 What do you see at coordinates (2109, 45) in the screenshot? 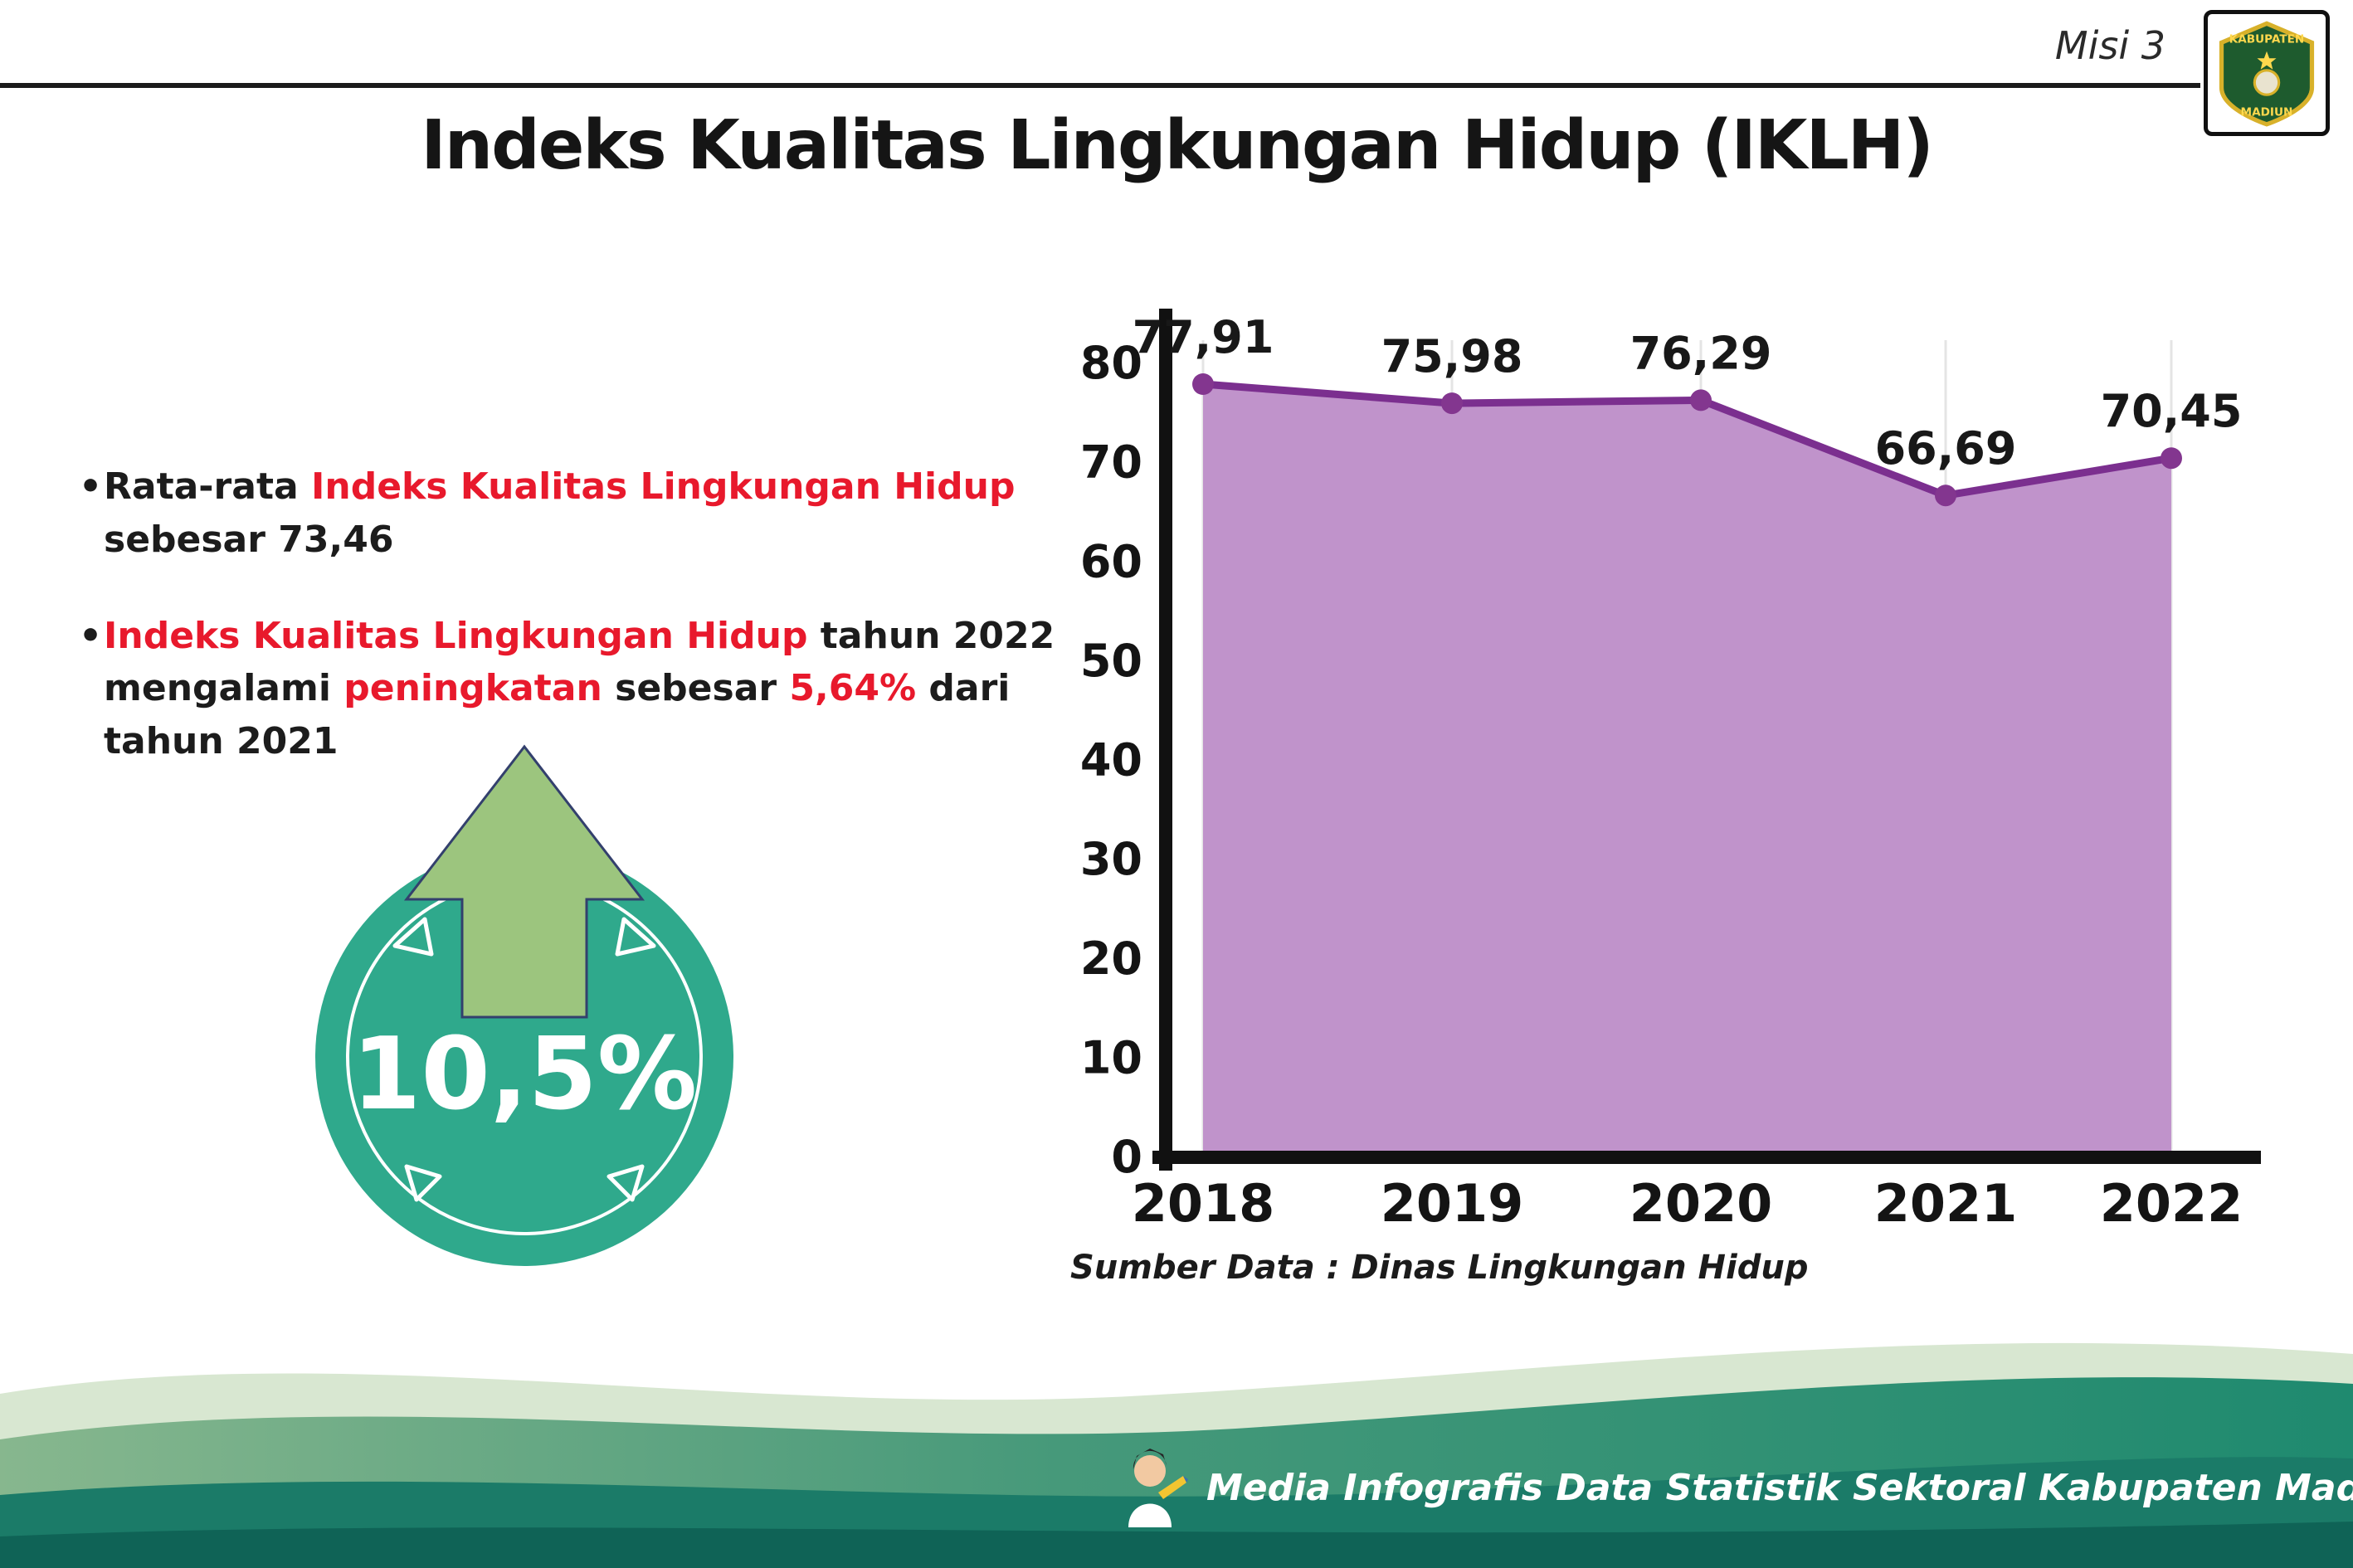
I see `misi-label: Misi 3` at bounding box center [2109, 45].